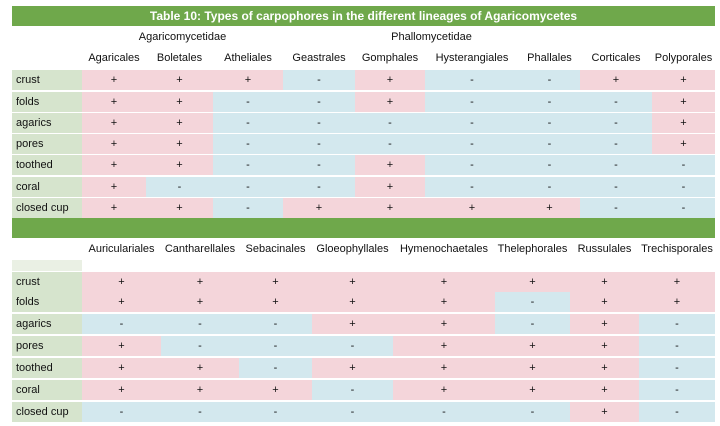 The height and width of the screenshot is (426, 720). Describe the element at coordinates (47, 282) in the screenshot. I see `row-label-crust: crust` at that location.